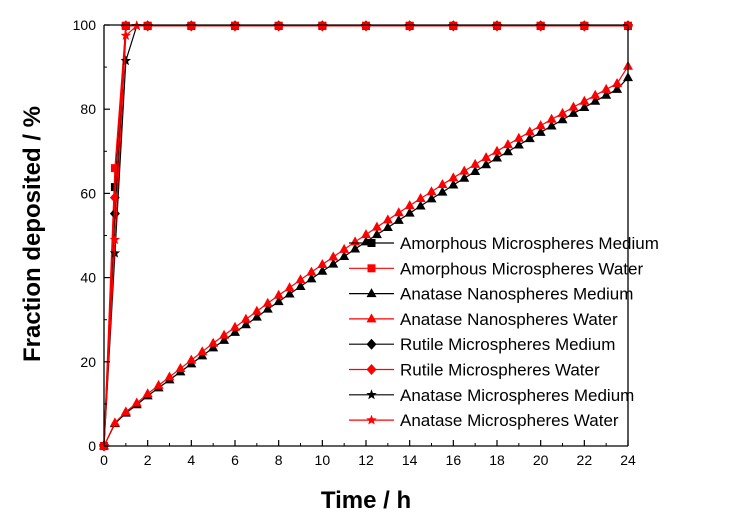 This screenshot has height=516, width=736. What do you see at coordinates (323, 460) in the screenshot?
I see `x-tick-label: 10` at bounding box center [323, 460].